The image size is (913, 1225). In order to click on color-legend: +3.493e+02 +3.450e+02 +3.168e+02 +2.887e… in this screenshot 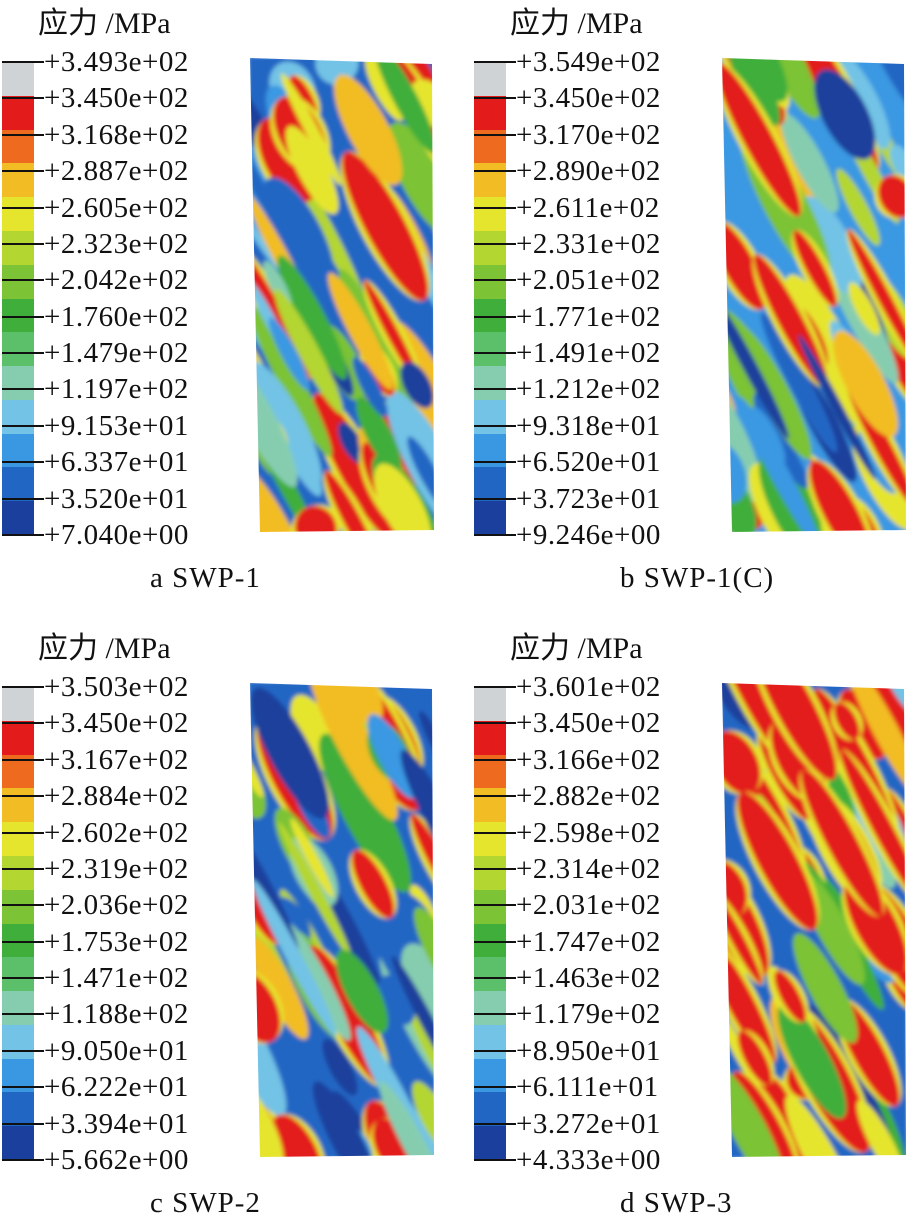, I will do `click(95, 298)`.